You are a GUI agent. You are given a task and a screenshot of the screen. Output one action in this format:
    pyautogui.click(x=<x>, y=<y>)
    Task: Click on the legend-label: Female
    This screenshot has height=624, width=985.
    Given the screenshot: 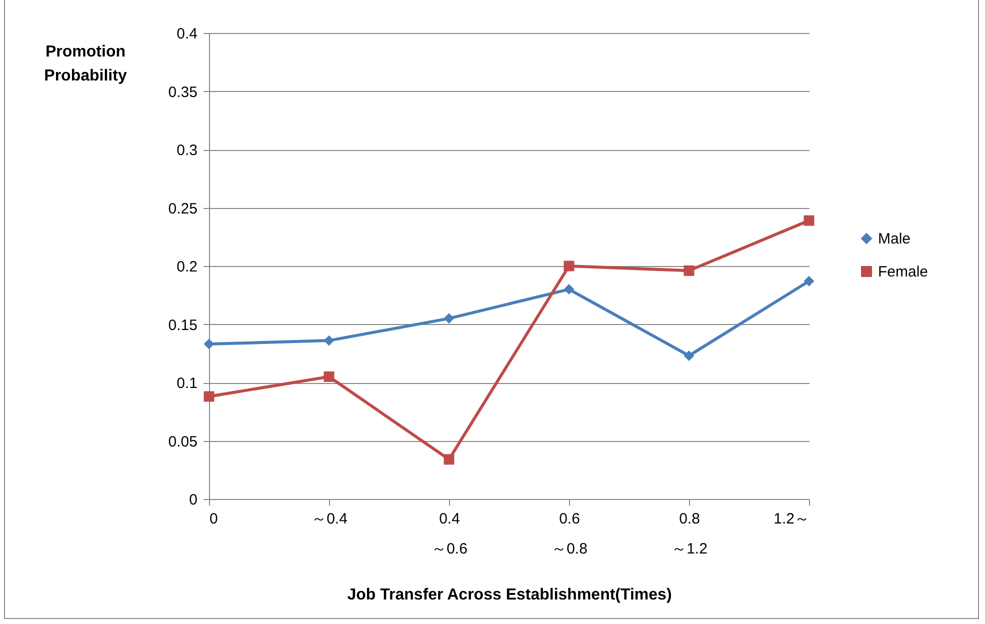 What is the action you would take?
    pyautogui.click(x=903, y=272)
    